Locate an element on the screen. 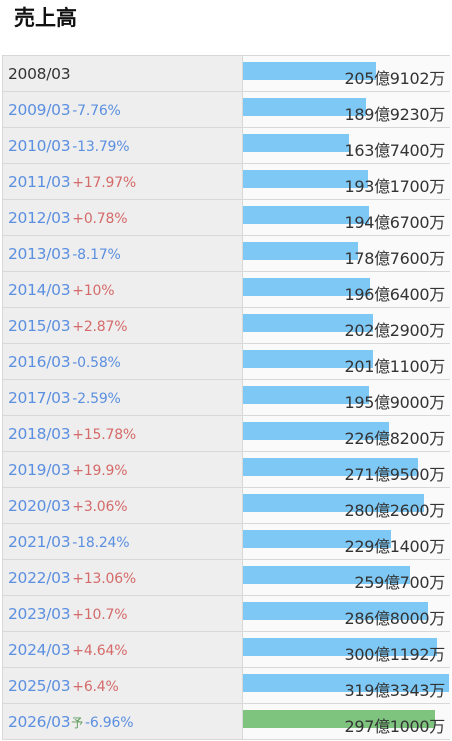 The height and width of the screenshot is (741, 452). value-label: 229億1400万 is located at coordinates (394, 546).